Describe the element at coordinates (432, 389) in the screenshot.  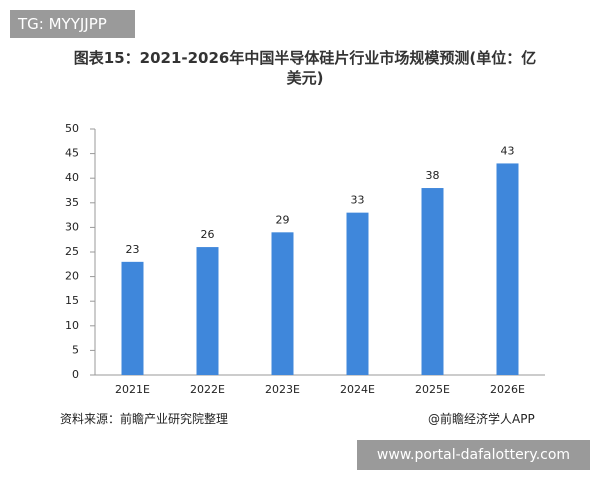
I see `x-tick-label: 2025E` at that location.